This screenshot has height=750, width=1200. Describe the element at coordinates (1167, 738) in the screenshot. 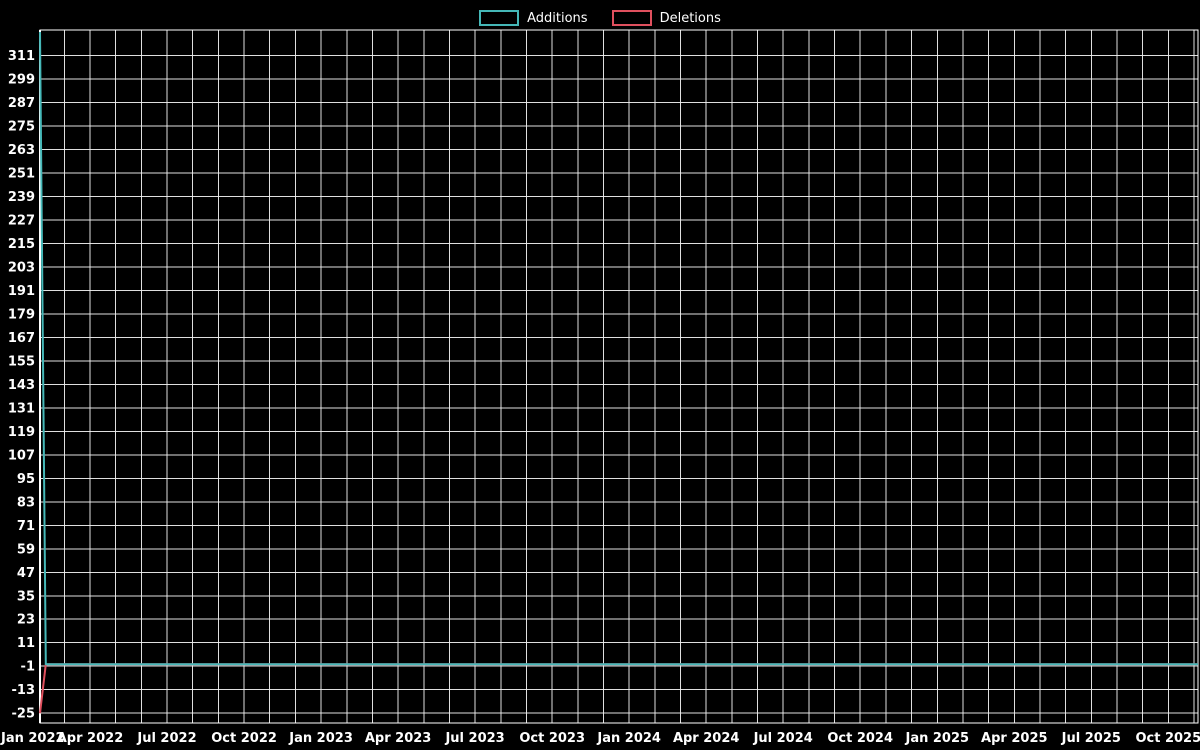

I see `x-axis-tick-label: Oct 2025` at that location.